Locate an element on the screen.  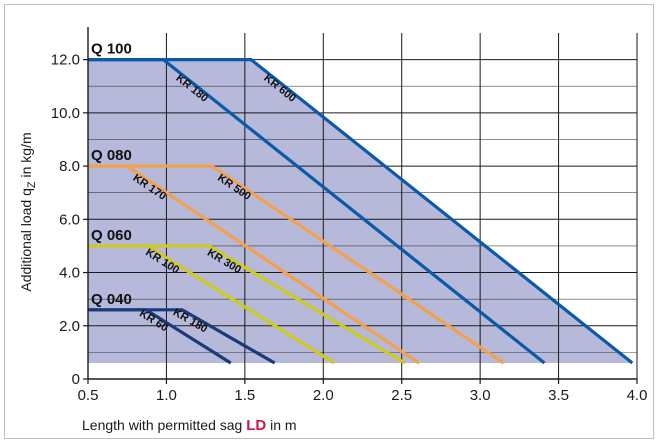
x-tick-label: 0.5 is located at coordinates (88, 395).